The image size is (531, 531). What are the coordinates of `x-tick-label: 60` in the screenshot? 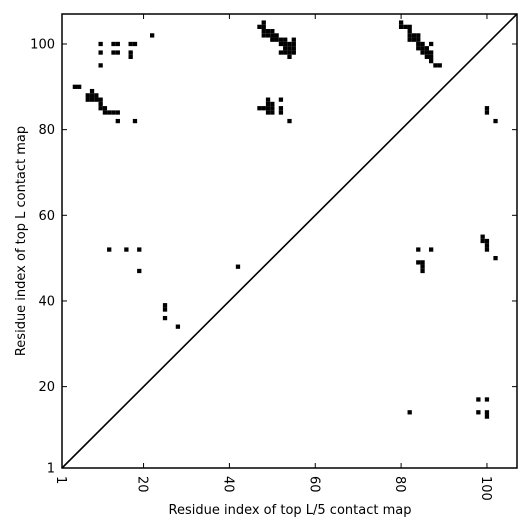 It's located at (313, 484).